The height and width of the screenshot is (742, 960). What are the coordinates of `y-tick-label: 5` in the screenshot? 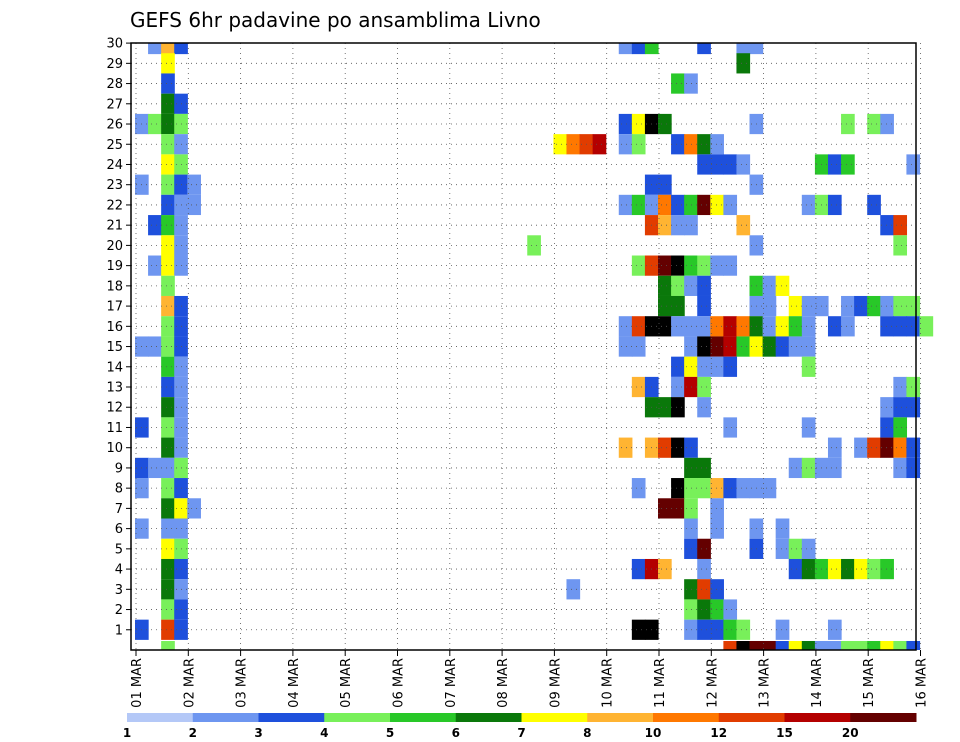 It's located at (119, 549).